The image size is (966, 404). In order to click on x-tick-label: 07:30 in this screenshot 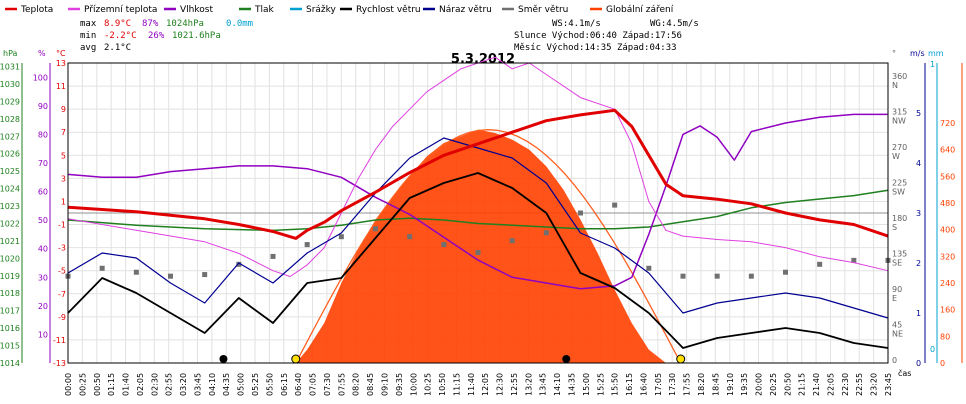, I will do `click(327, 384)`.